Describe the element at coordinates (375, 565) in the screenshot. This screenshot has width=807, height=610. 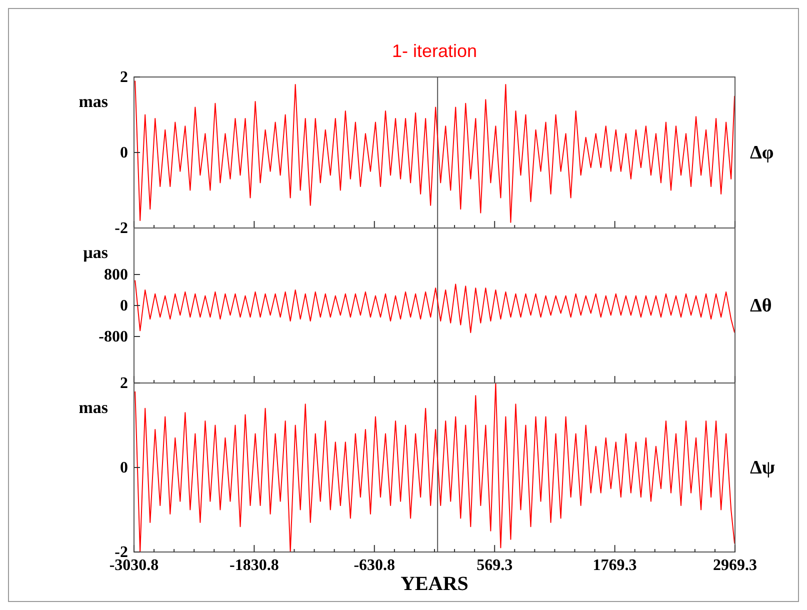
I see `x-tick-label: -630.8` at that location.